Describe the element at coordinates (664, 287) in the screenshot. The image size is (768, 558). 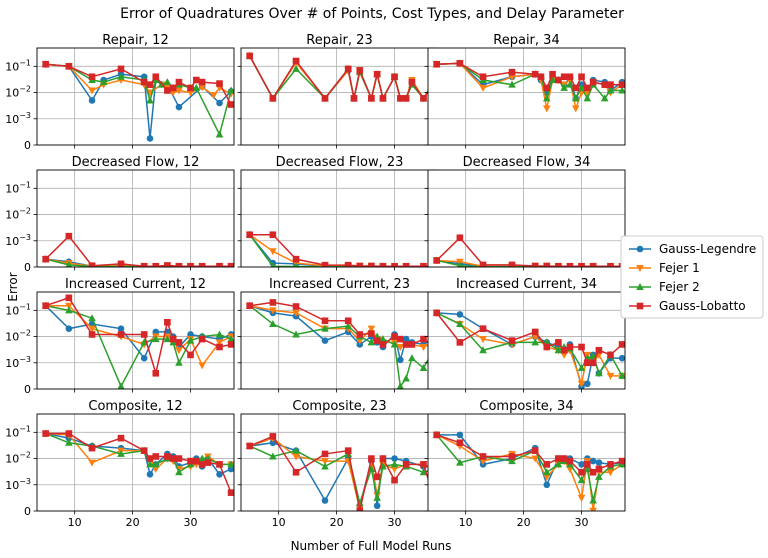
I see `legend-entry: Fejer 2` at that location.